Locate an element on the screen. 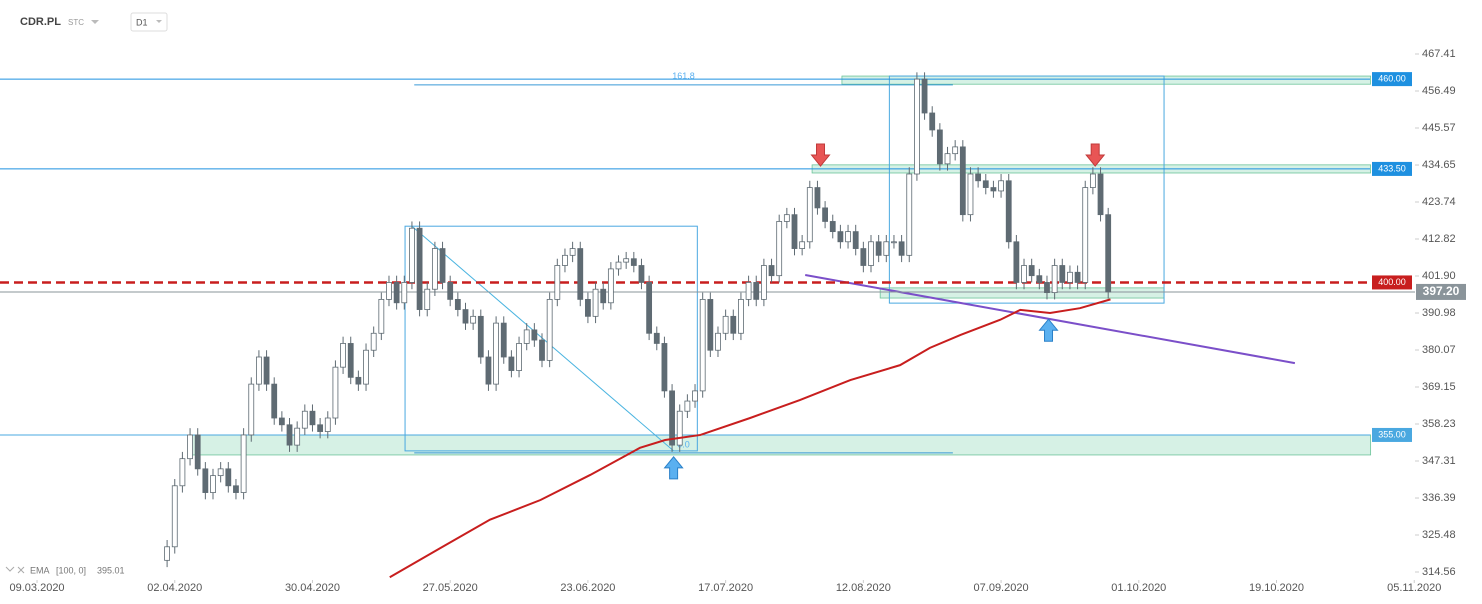  y-tick-label: 358.23 is located at coordinates (1439, 424).